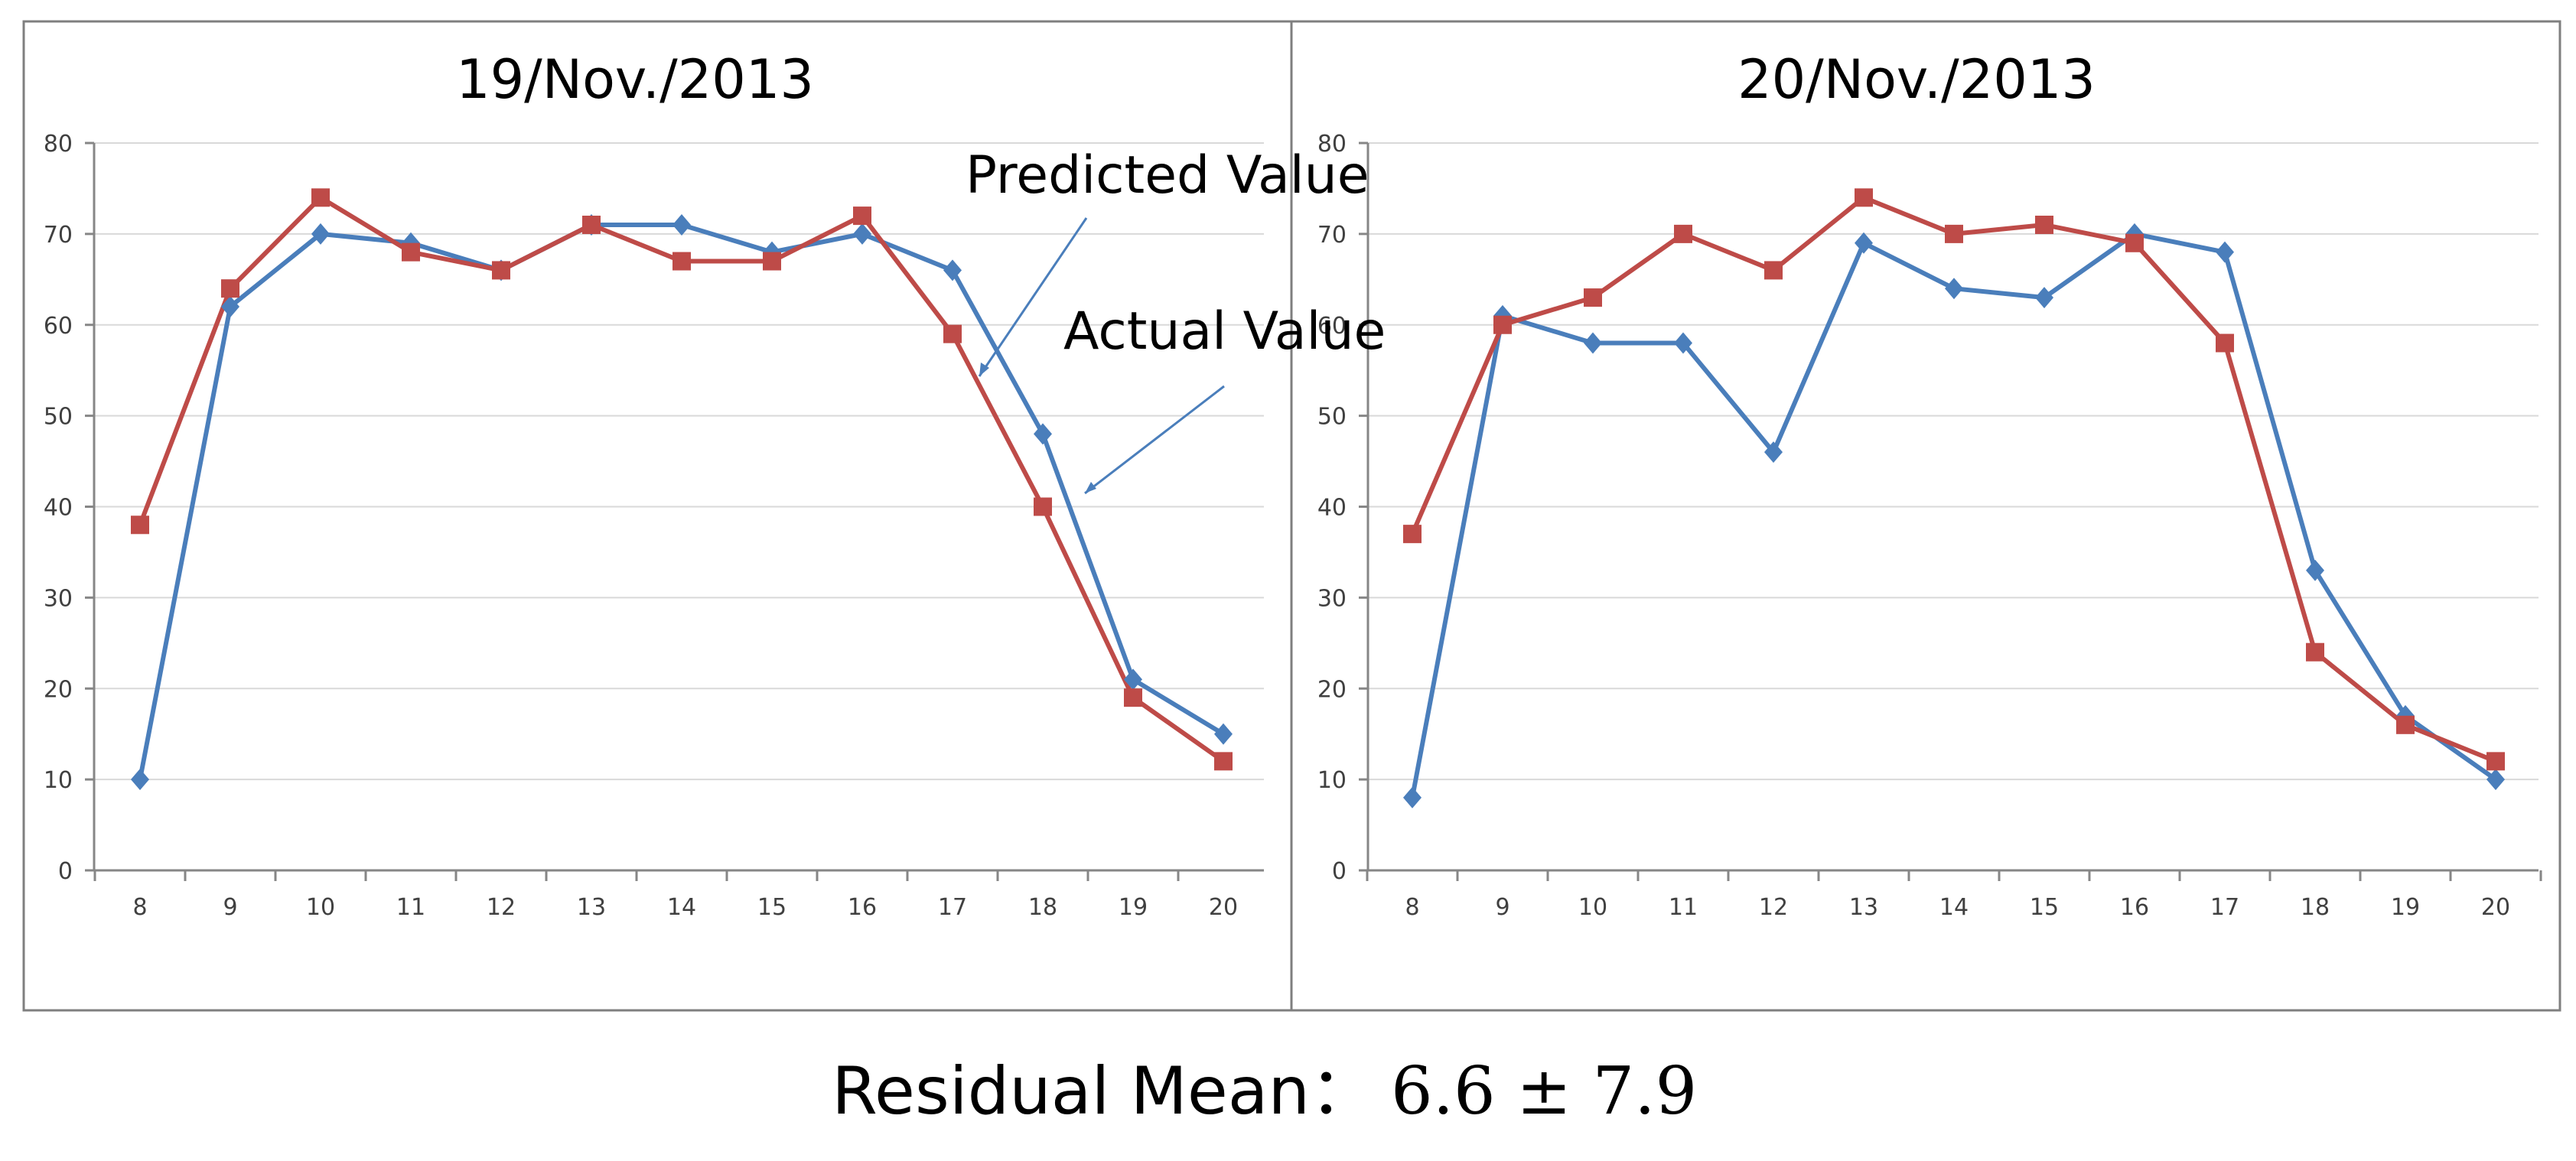 This screenshot has height=1161, width=2576. I want to click on annotations: Predicted Value Actual Value, so click(1176, 320).